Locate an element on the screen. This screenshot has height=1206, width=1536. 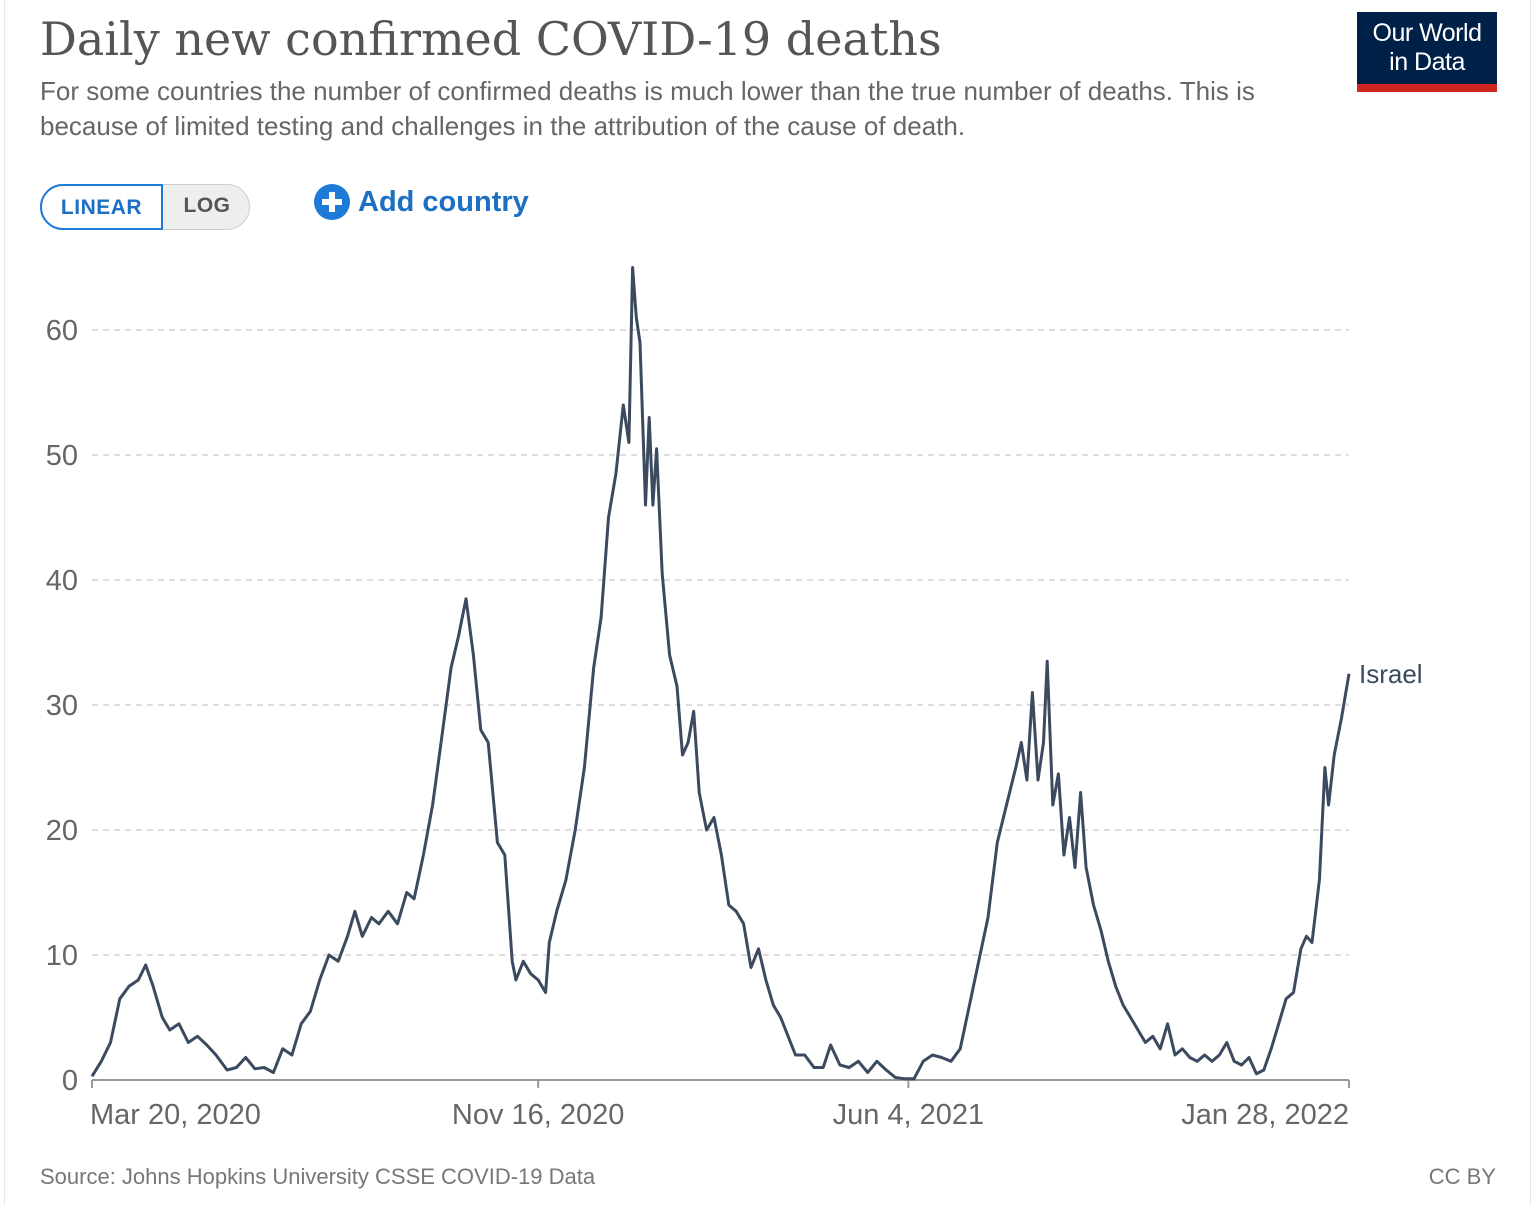
x-tick-label: Nov 16, 2020 is located at coordinates (538, 1115).